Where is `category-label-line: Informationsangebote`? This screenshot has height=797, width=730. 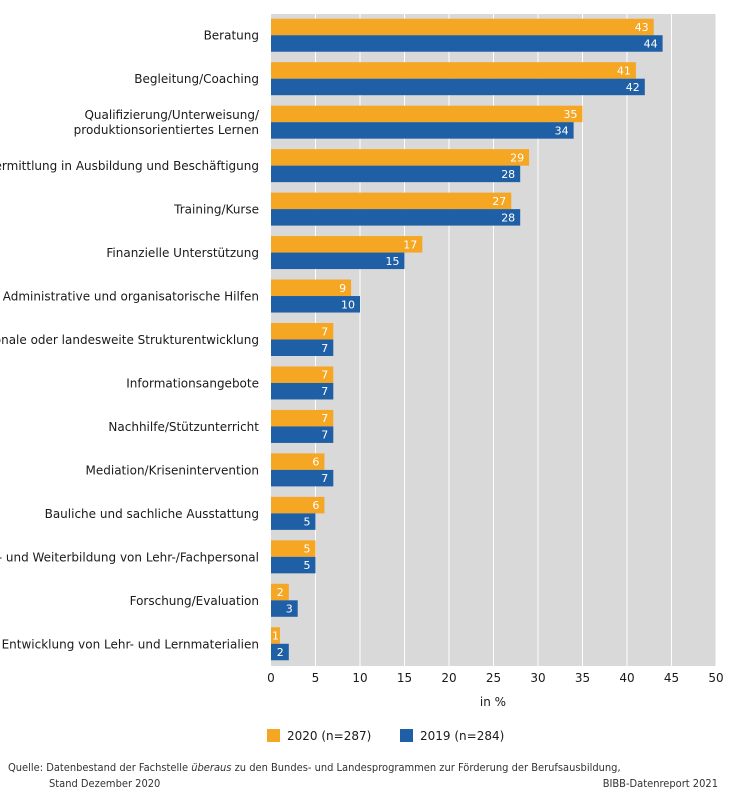
category-label-line: Informationsangebote is located at coordinates (192, 383).